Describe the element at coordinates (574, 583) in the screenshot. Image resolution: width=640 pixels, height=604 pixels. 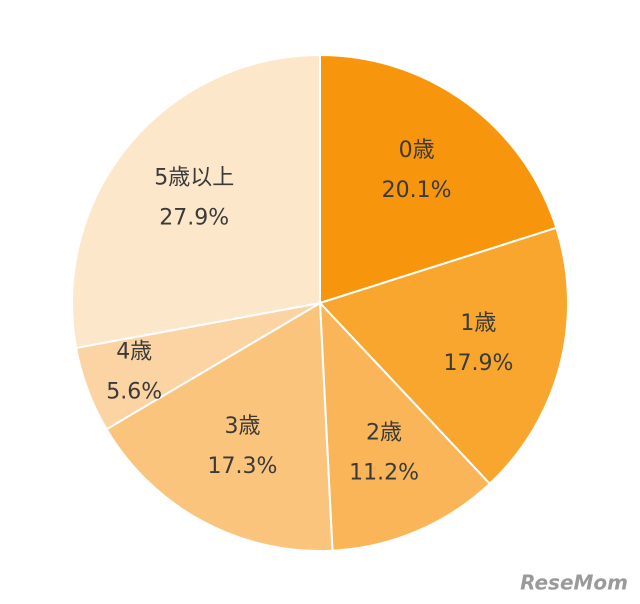
I see `watermark: ReseMom` at that location.